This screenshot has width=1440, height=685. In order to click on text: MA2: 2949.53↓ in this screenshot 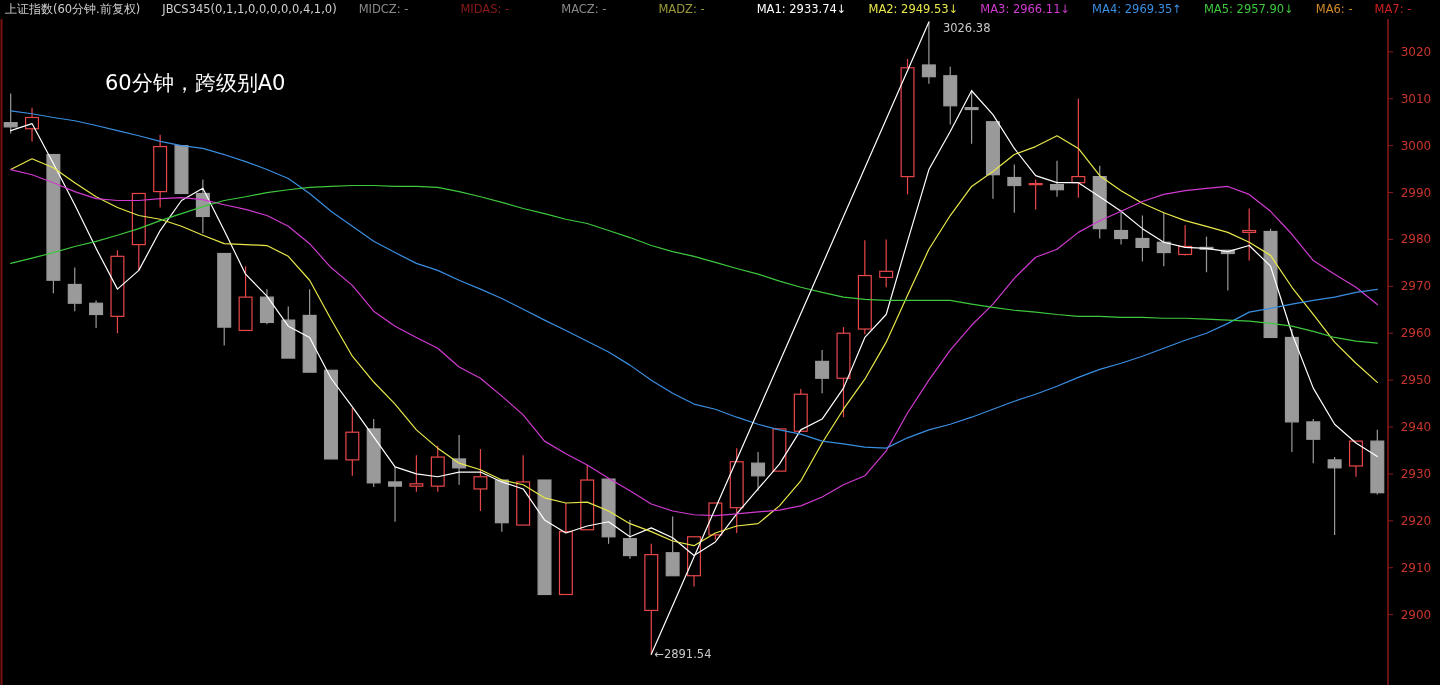, I will do `click(913, 9)`.